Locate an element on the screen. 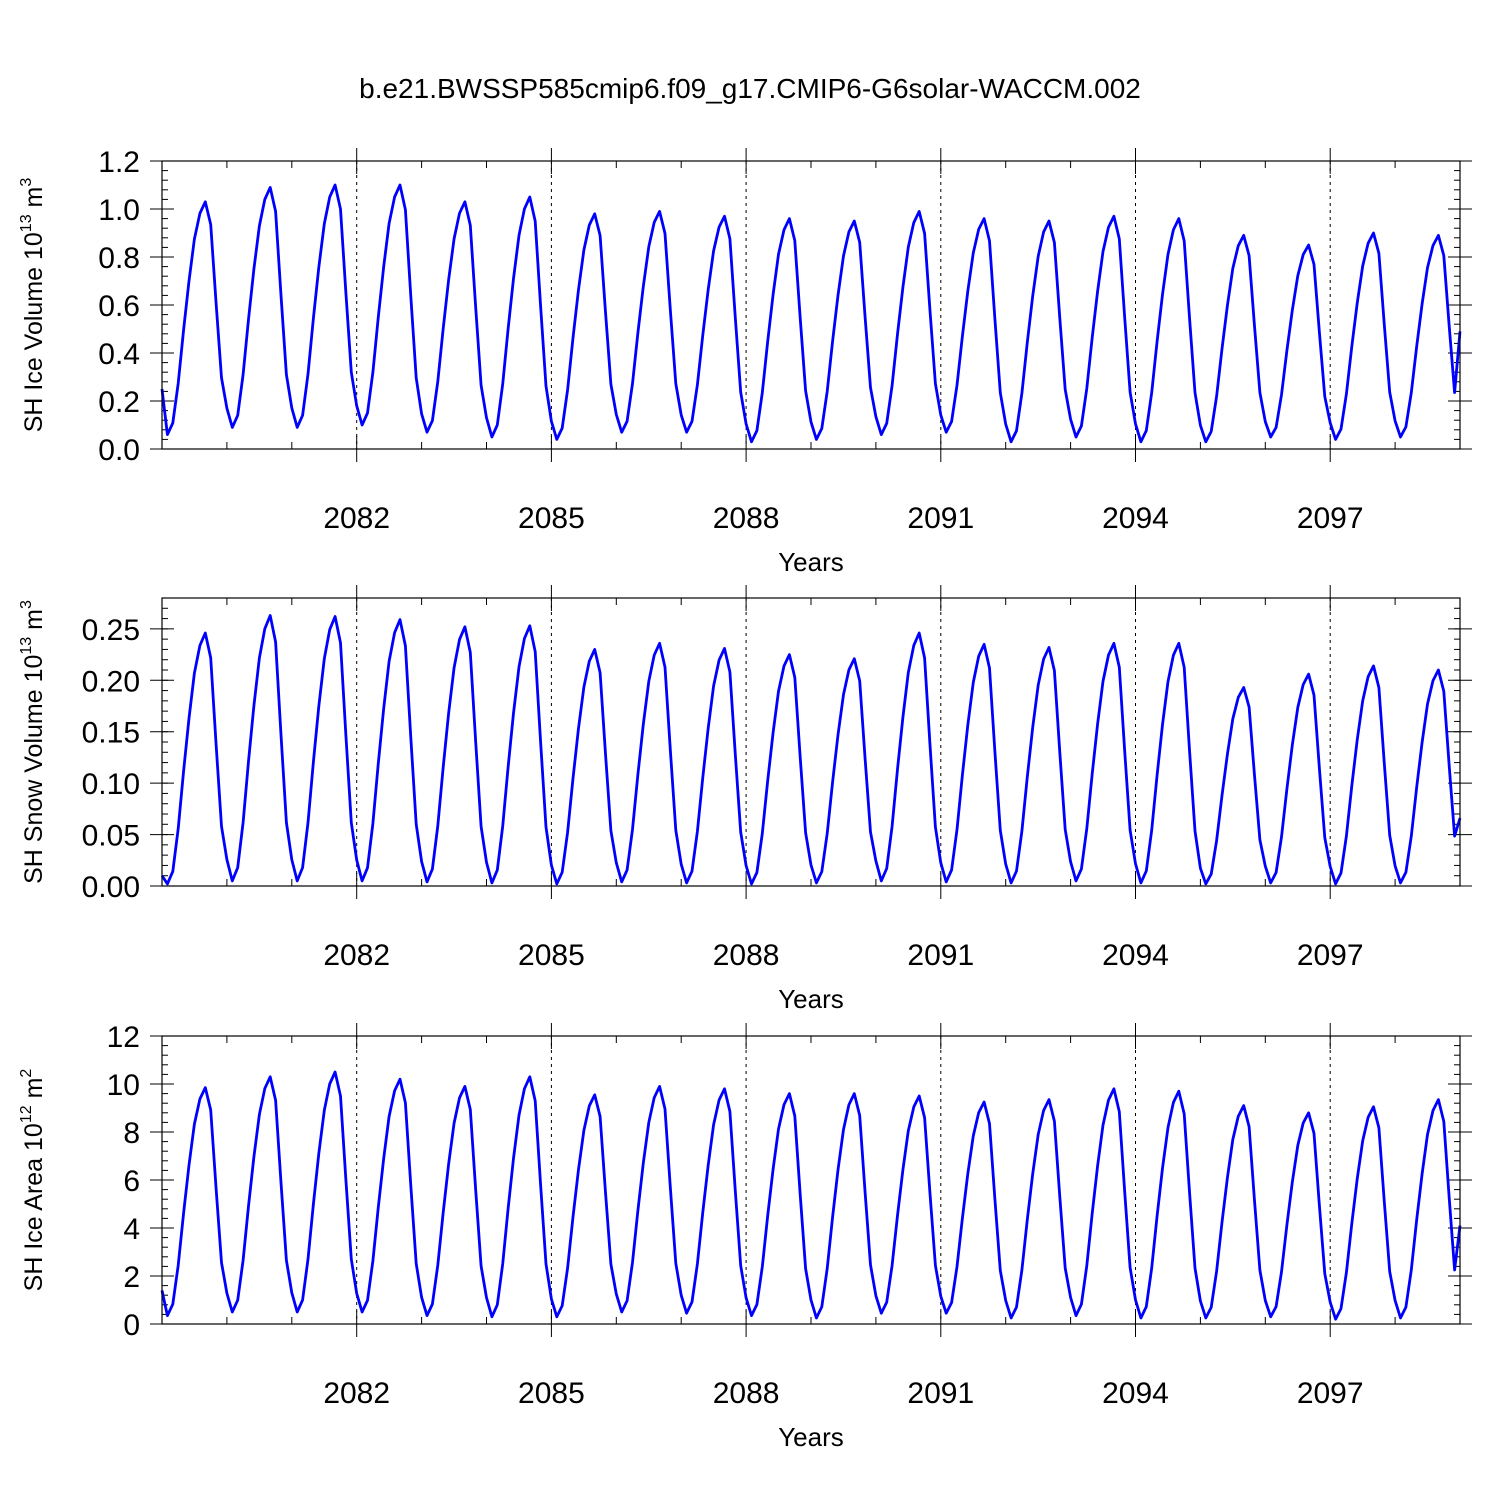 This screenshot has width=1500, height=1500. y-axis-label: SH Ice Area 1012 m2 is located at coordinates (33, 1180).